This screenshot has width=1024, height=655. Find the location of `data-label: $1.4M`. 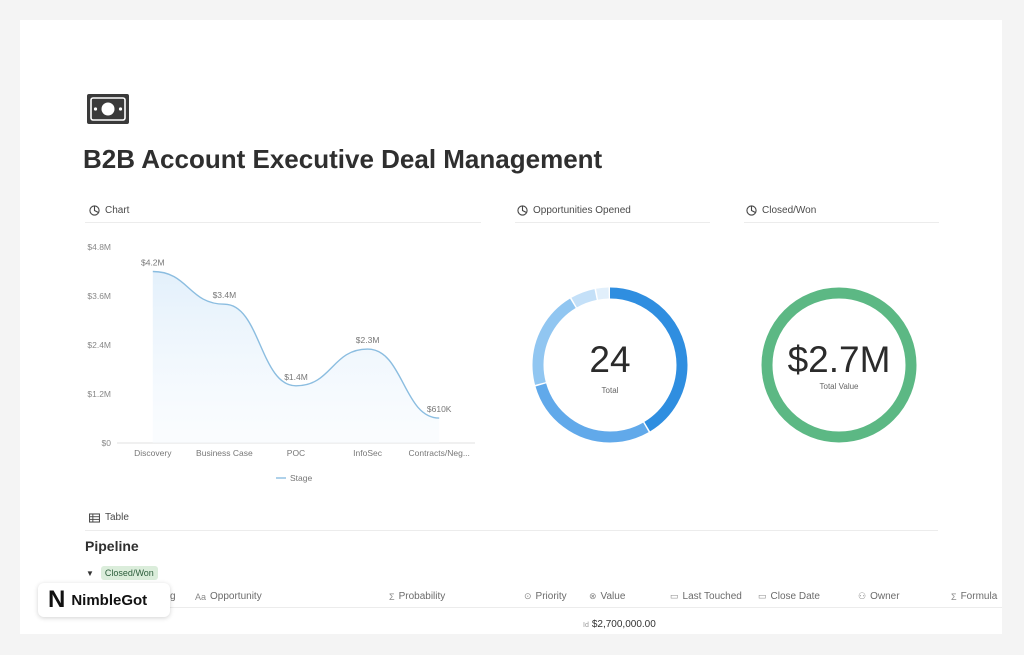

data-label: $1.4M is located at coordinates (296, 377).